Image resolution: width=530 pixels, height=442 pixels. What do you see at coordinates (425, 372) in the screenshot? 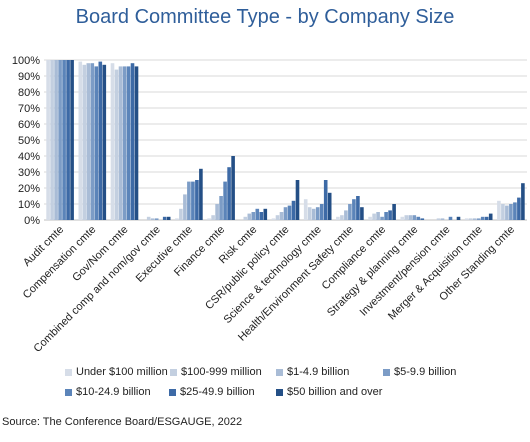
I see `legend-label: $5-9.9 billion` at bounding box center [425, 372].